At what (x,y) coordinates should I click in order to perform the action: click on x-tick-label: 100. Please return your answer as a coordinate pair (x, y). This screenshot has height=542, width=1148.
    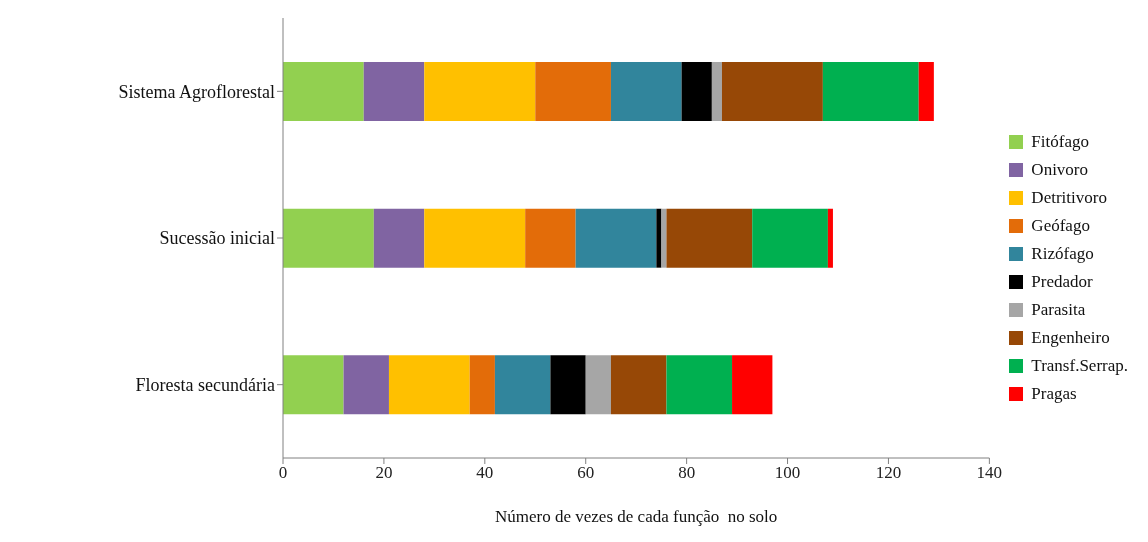
    Looking at the image, I should click on (787, 473).